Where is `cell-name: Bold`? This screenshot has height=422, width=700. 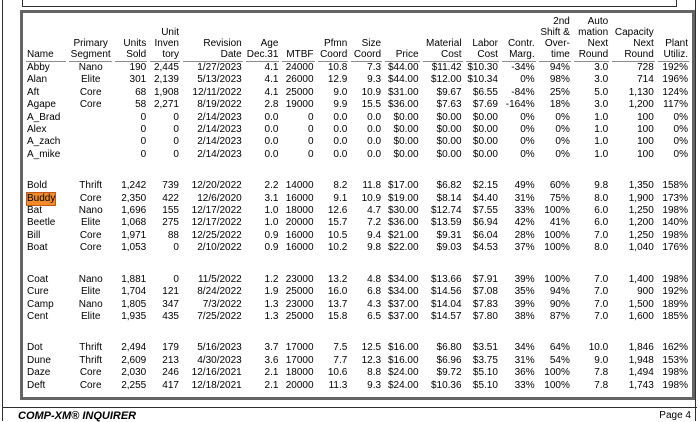 cell-name: Bold is located at coordinates (37, 186).